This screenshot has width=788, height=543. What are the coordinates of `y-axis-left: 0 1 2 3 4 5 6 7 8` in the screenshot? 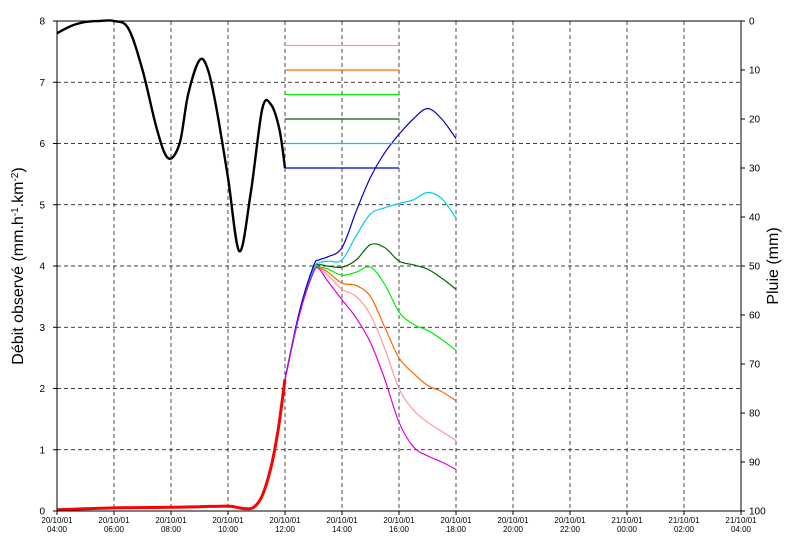 It's located at (48, 267).